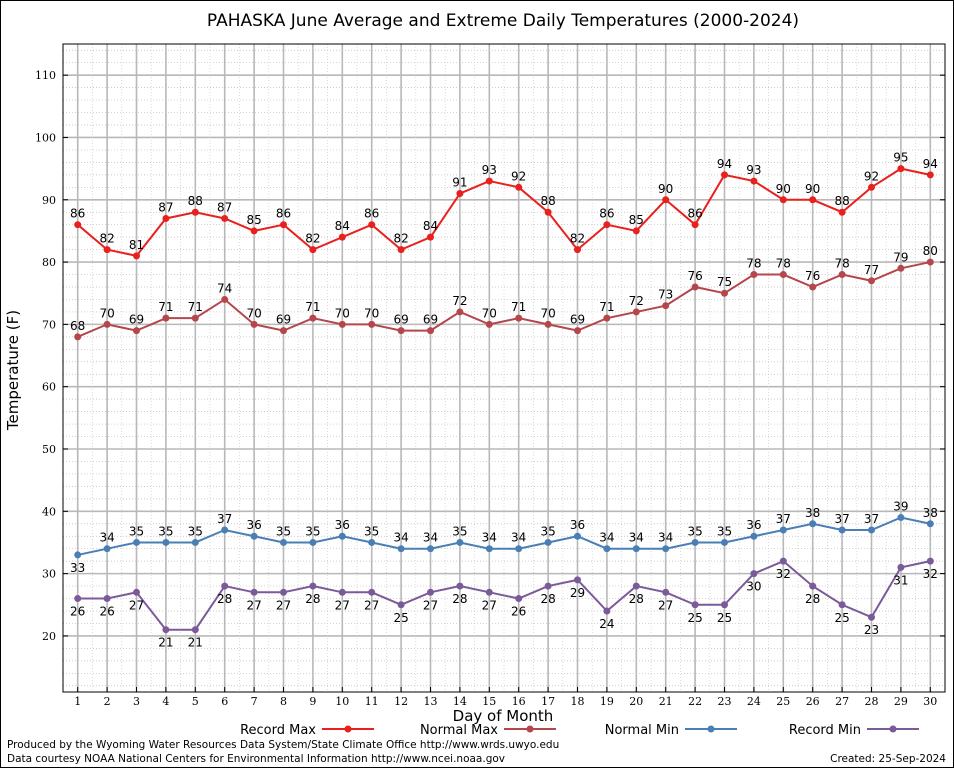 Image resolution: width=954 pixels, height=768 pixels. I want to click on x-tick-label: 22, so click(695, 701).